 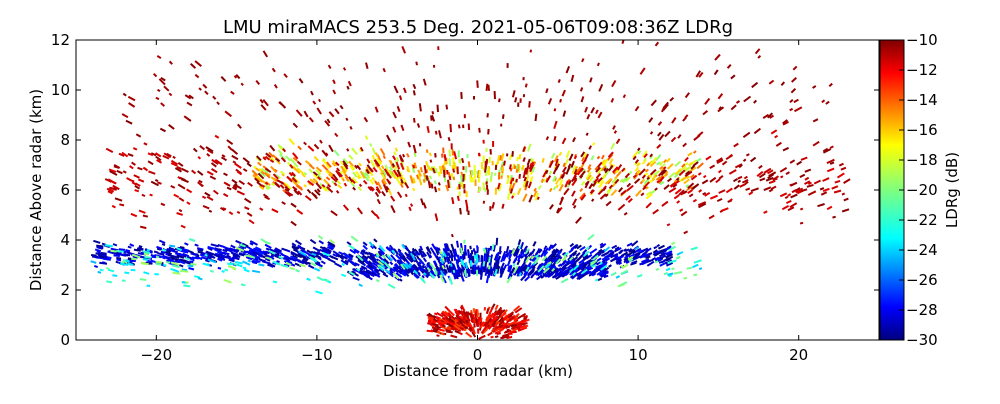 What do you see at coordinates (918, 190) in the screenshot?
I see `colorbar-ticks: −10−12−14−16−18−20−22−24−26−28−30` at bounding box center [918, 190].